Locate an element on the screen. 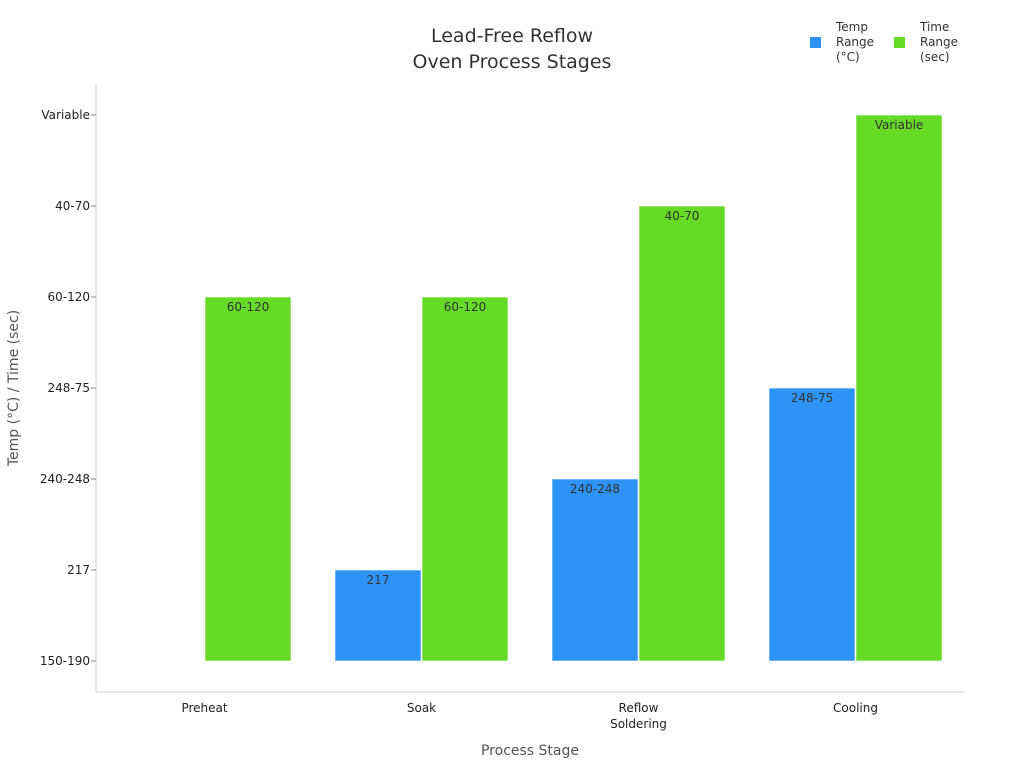  data-label: 217 is located at coordinates (378, 580).